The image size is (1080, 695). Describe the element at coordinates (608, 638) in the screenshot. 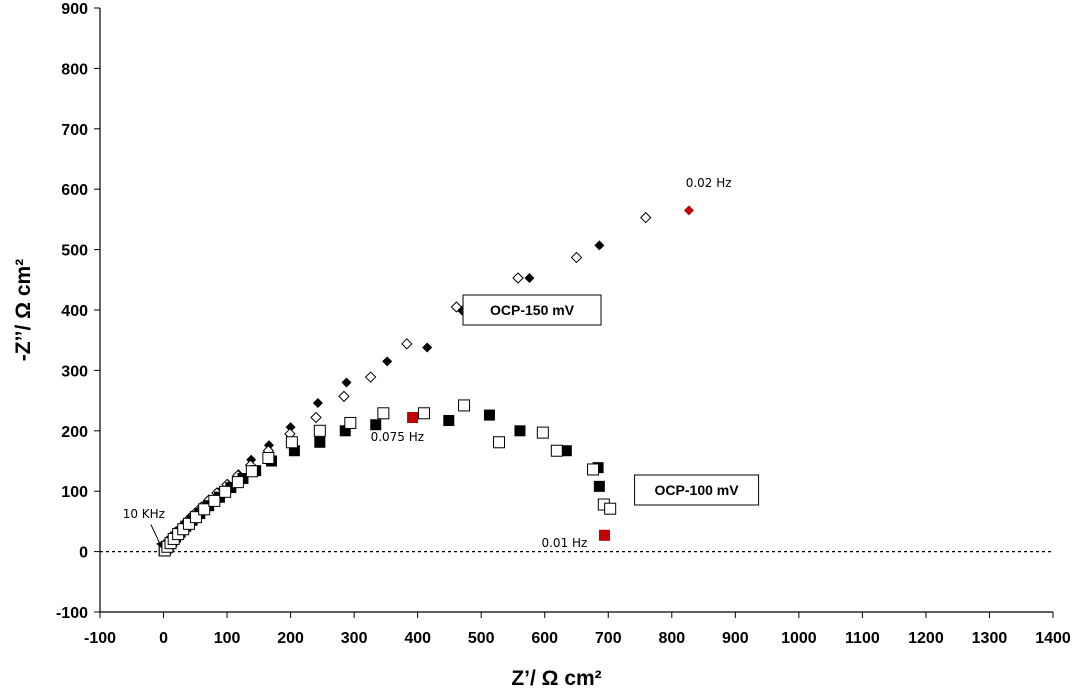

I see `x-tick-label: 700` at that location.